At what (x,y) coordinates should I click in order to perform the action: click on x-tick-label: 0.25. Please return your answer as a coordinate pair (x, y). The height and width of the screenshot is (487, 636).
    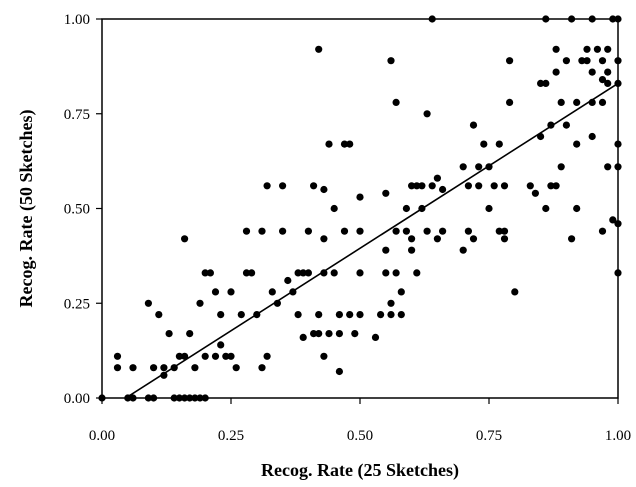
    Looking at the image, I should click on (231, 436).